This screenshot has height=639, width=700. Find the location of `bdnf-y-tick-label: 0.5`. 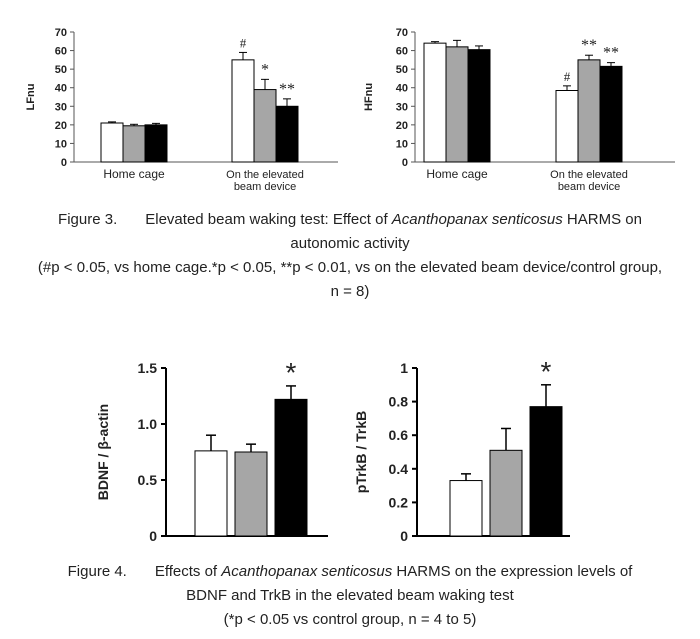

bdnf-y-tick-label: 0.5 is located at coordinates (148, 480).